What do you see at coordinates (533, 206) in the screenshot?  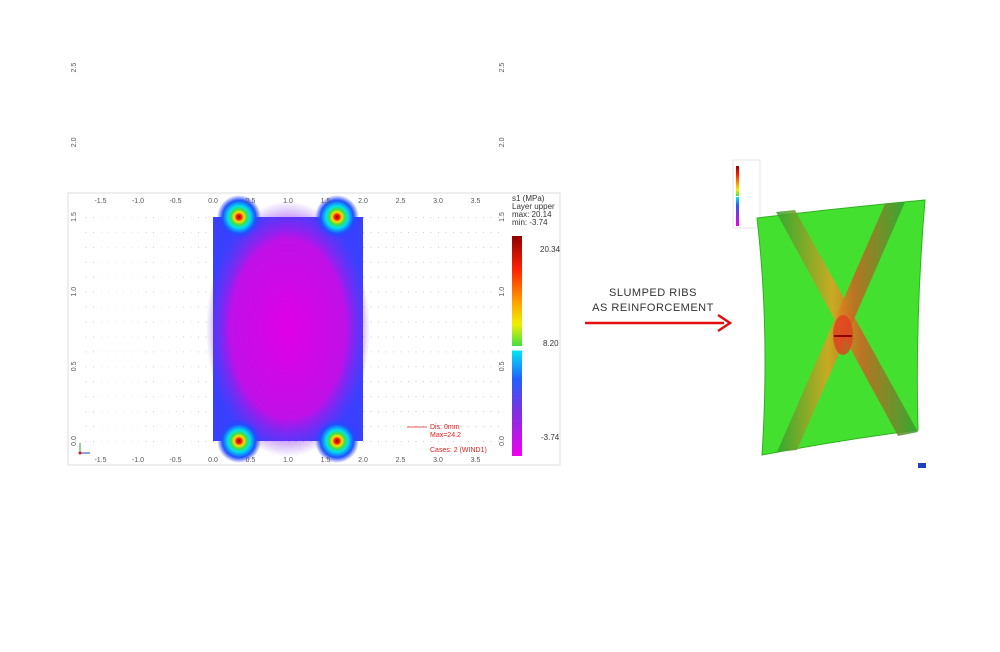 I see `legend-layer: Layer upper` at bounding box center [533, 206].